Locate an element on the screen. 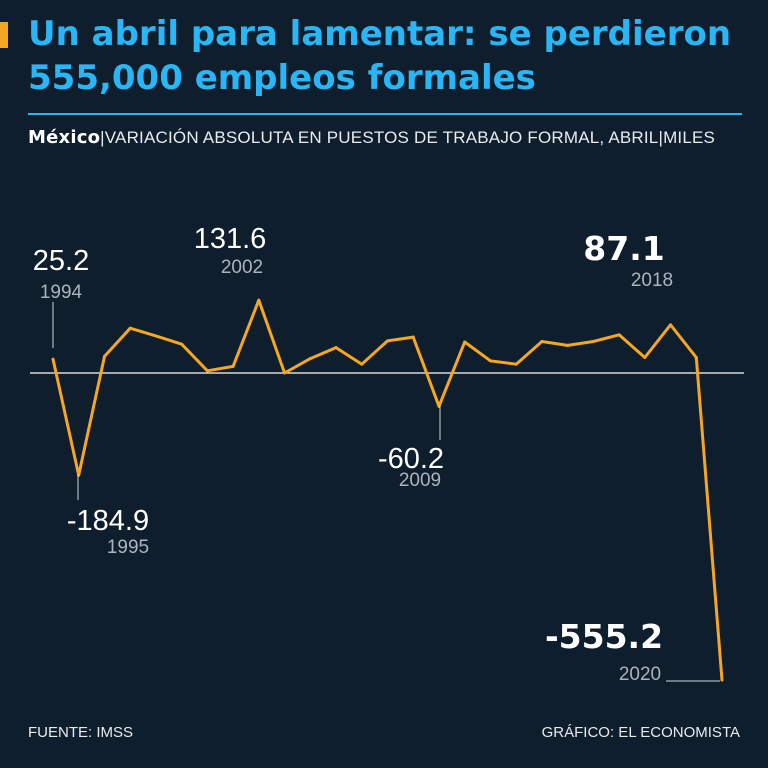 The width and height of the screenshot is (768, 768). data-point-2008 is located at coordinates (413, 337).